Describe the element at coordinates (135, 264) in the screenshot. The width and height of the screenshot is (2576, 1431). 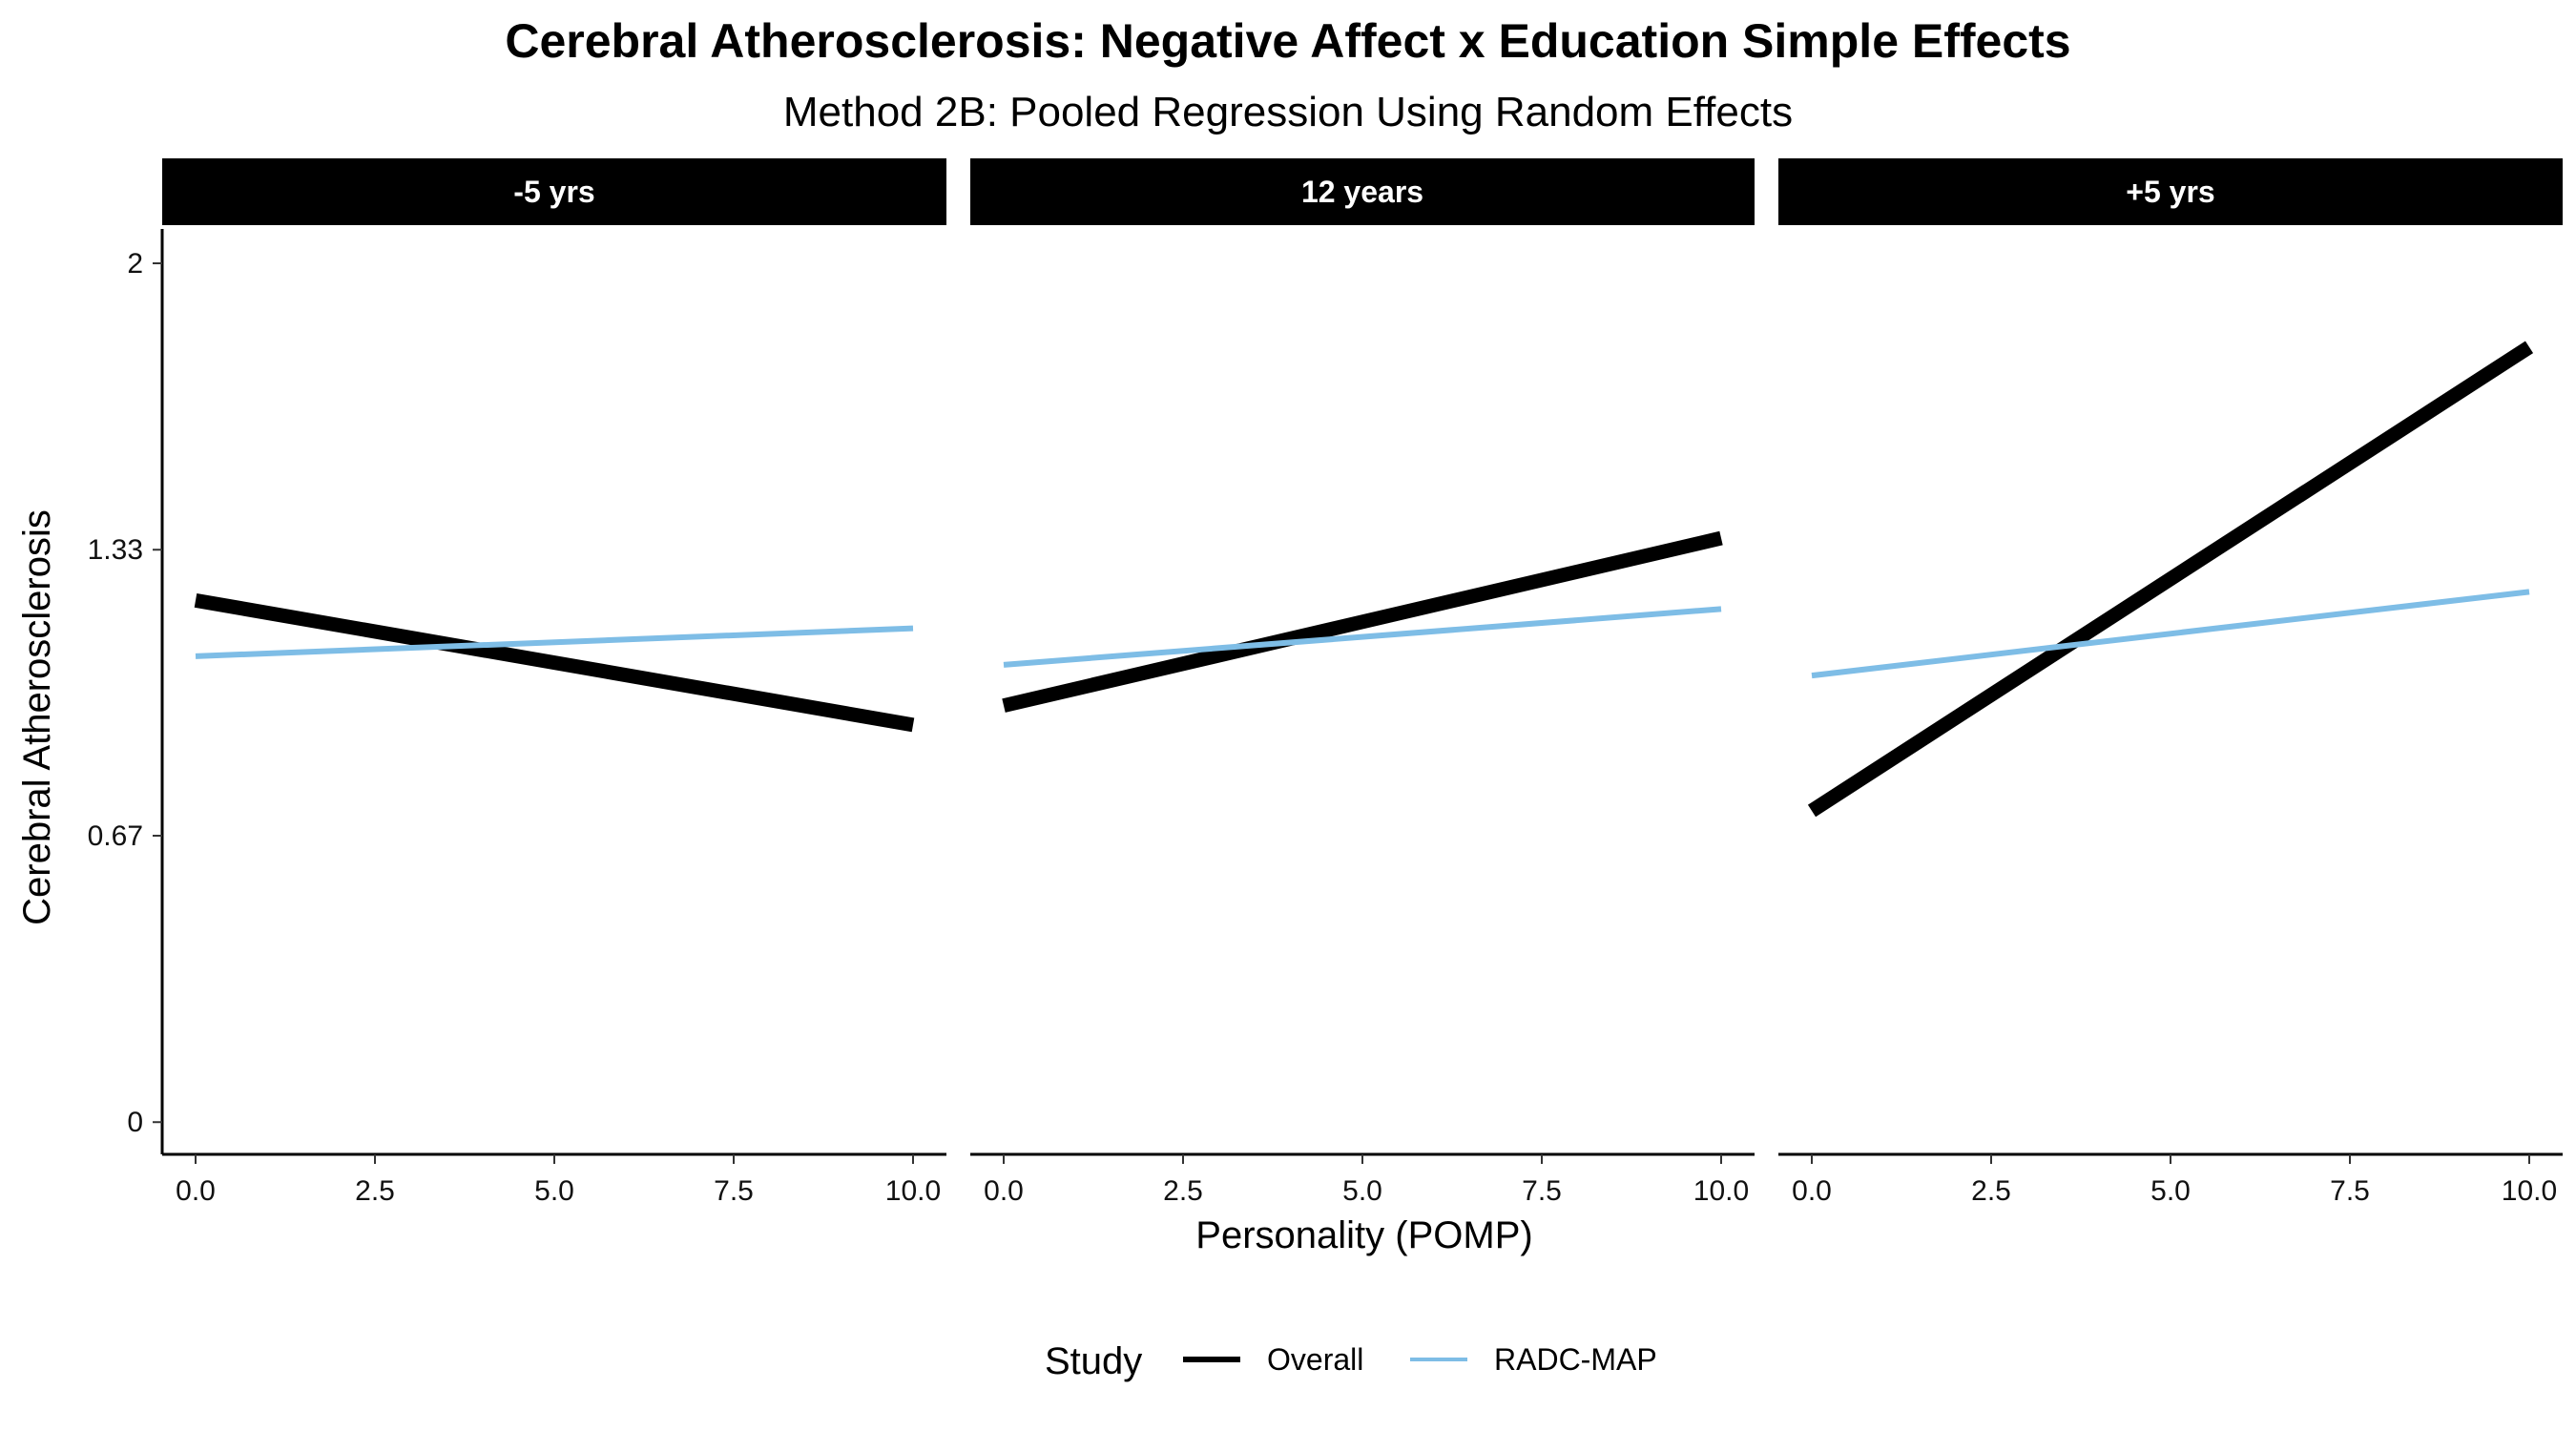
I see `y-tick-label: 2` at that location.